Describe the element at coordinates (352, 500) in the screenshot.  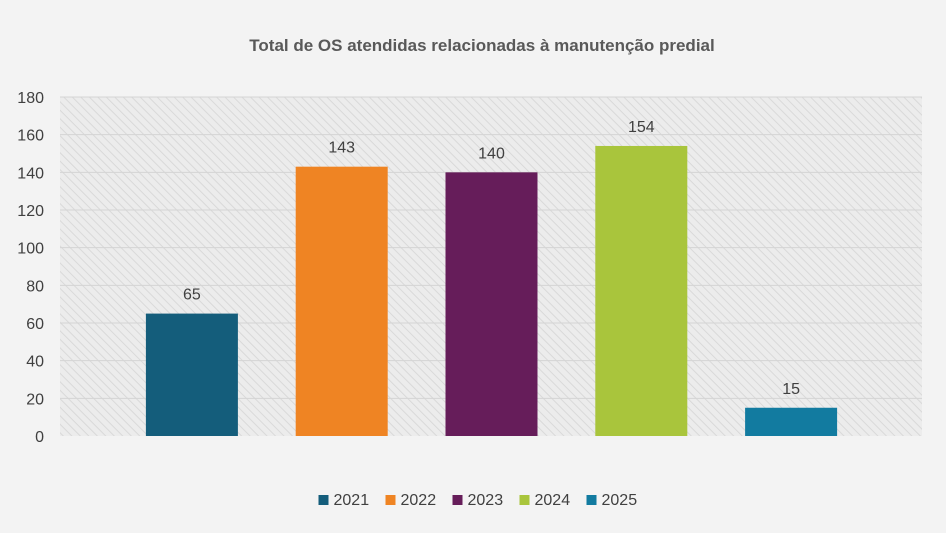
I see `legend-label-2021: 2021` at that location.